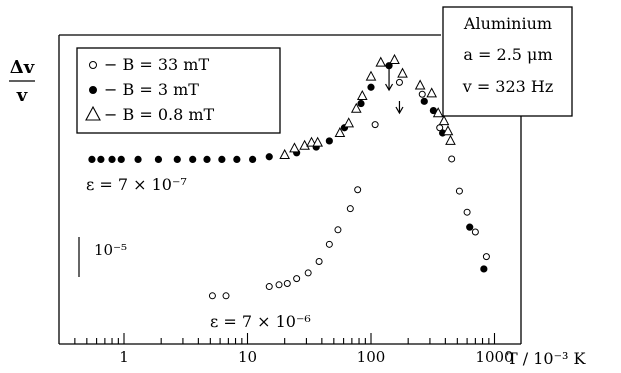 Image resolution: width=621 pixels, height=373 pixels. What do you see at coordinates (508, 86) in the screenshot?
I see `info-frequency: v = 323 Hz` at bounding box center [508, 86].